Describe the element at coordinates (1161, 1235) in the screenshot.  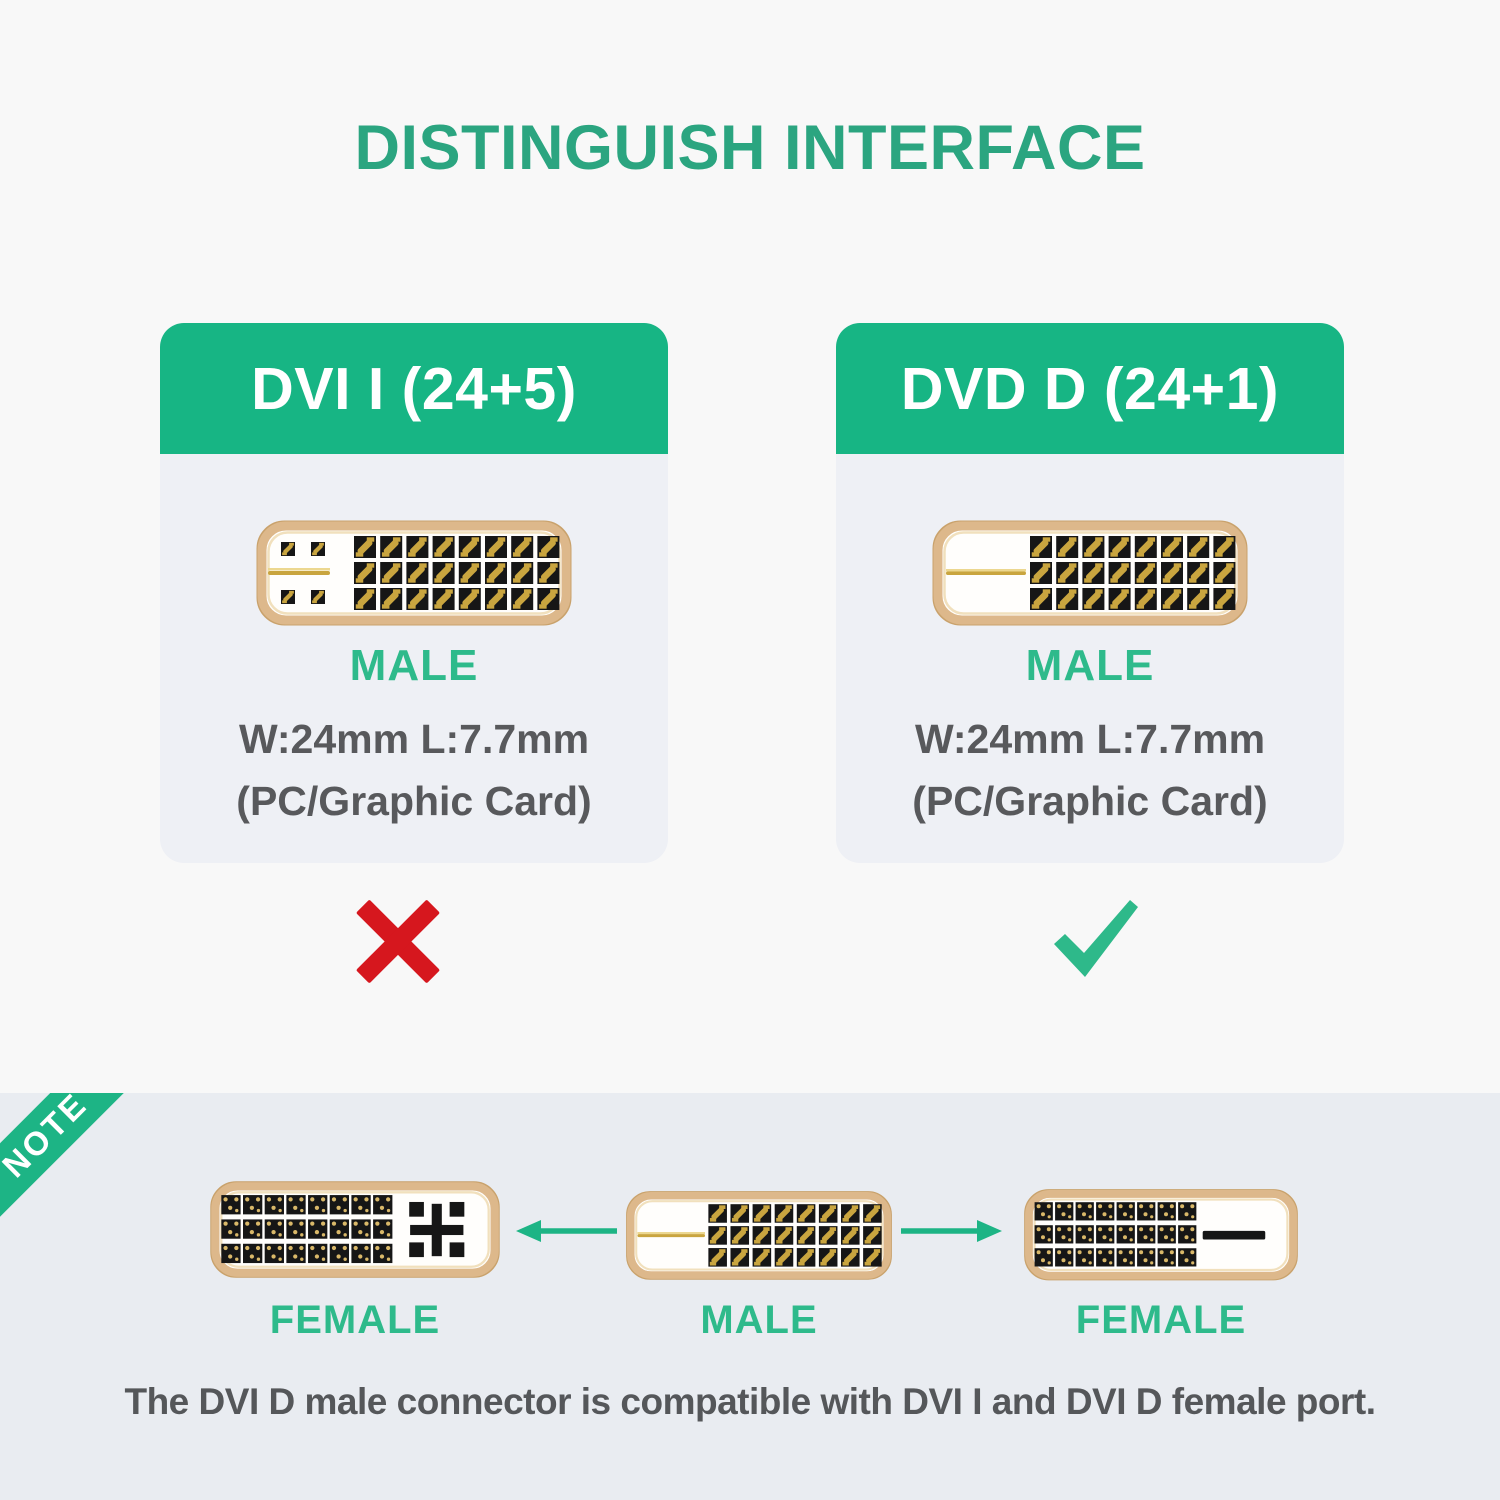
I see `dvi-d-female-connector-image` at that location.